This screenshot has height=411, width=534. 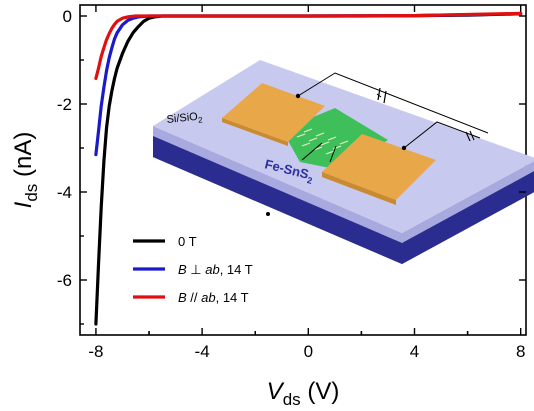 What do you see at coordinates (379, 167) in the screenshot?
I see `electrode-right` at bounding box center [379, 167].